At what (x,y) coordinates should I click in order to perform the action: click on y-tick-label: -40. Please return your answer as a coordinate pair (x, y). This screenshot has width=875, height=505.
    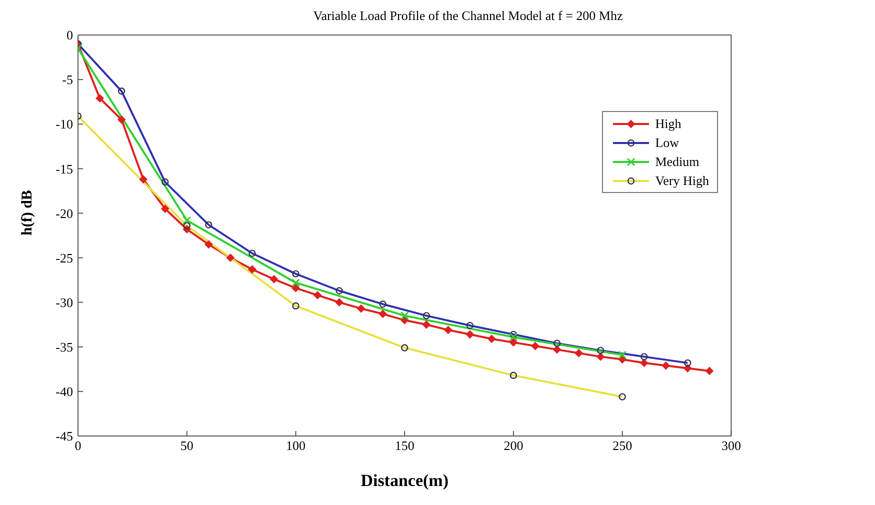
    Looking at the image, I should click on (64, 392).